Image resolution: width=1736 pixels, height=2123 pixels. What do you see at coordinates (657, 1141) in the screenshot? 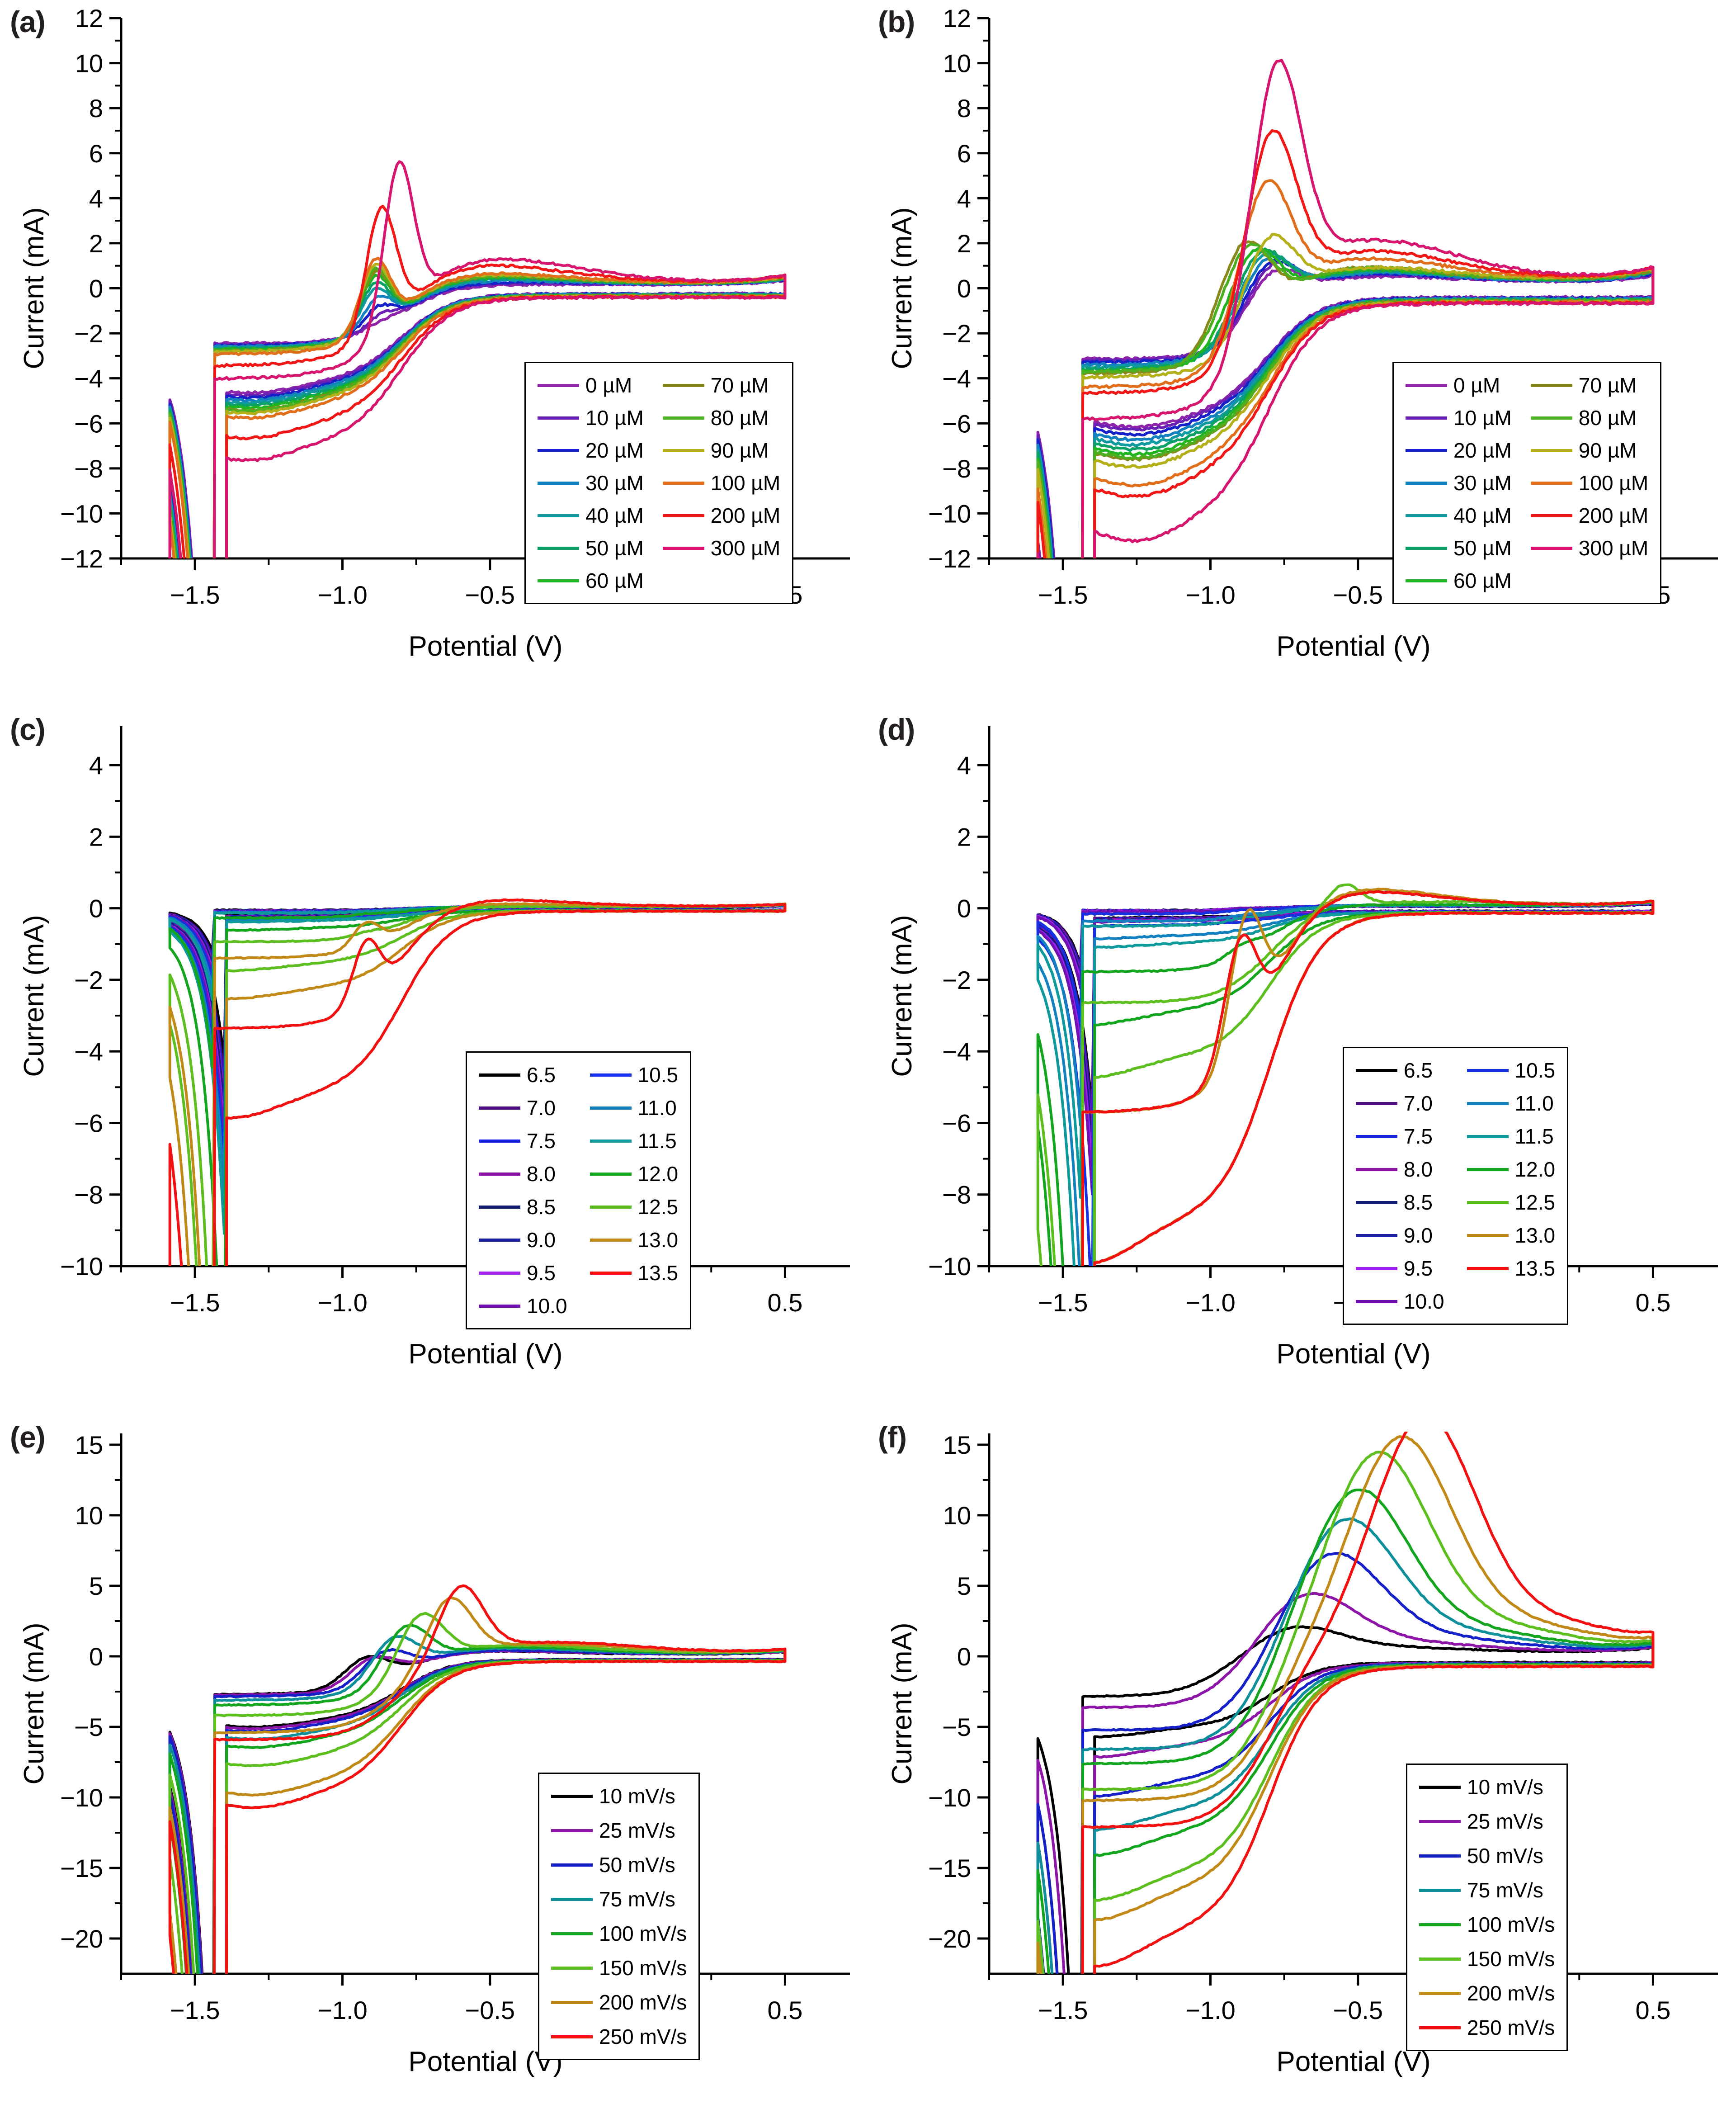
I see `legend-label: 11.5` at bounding box center [657, 1141].